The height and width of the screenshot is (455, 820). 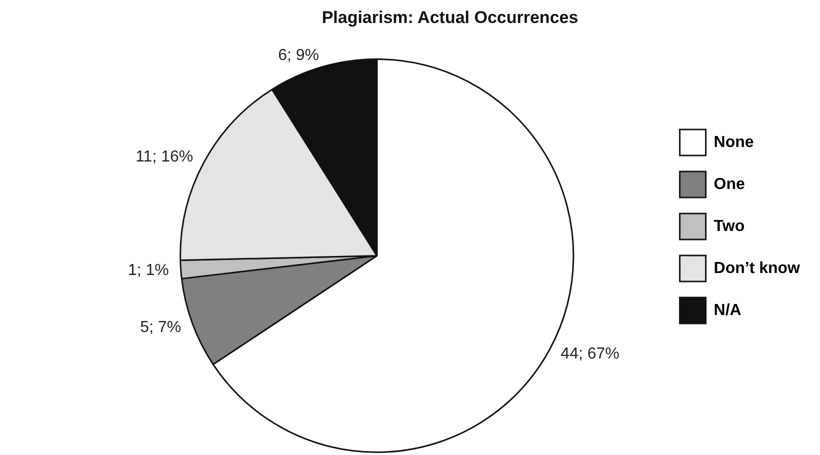 What do you see at coordinates (450, 17) in the screenshot?
I see `chart-title: Plagiarism: Actual Occurrences` at bounding box center [450, 17].